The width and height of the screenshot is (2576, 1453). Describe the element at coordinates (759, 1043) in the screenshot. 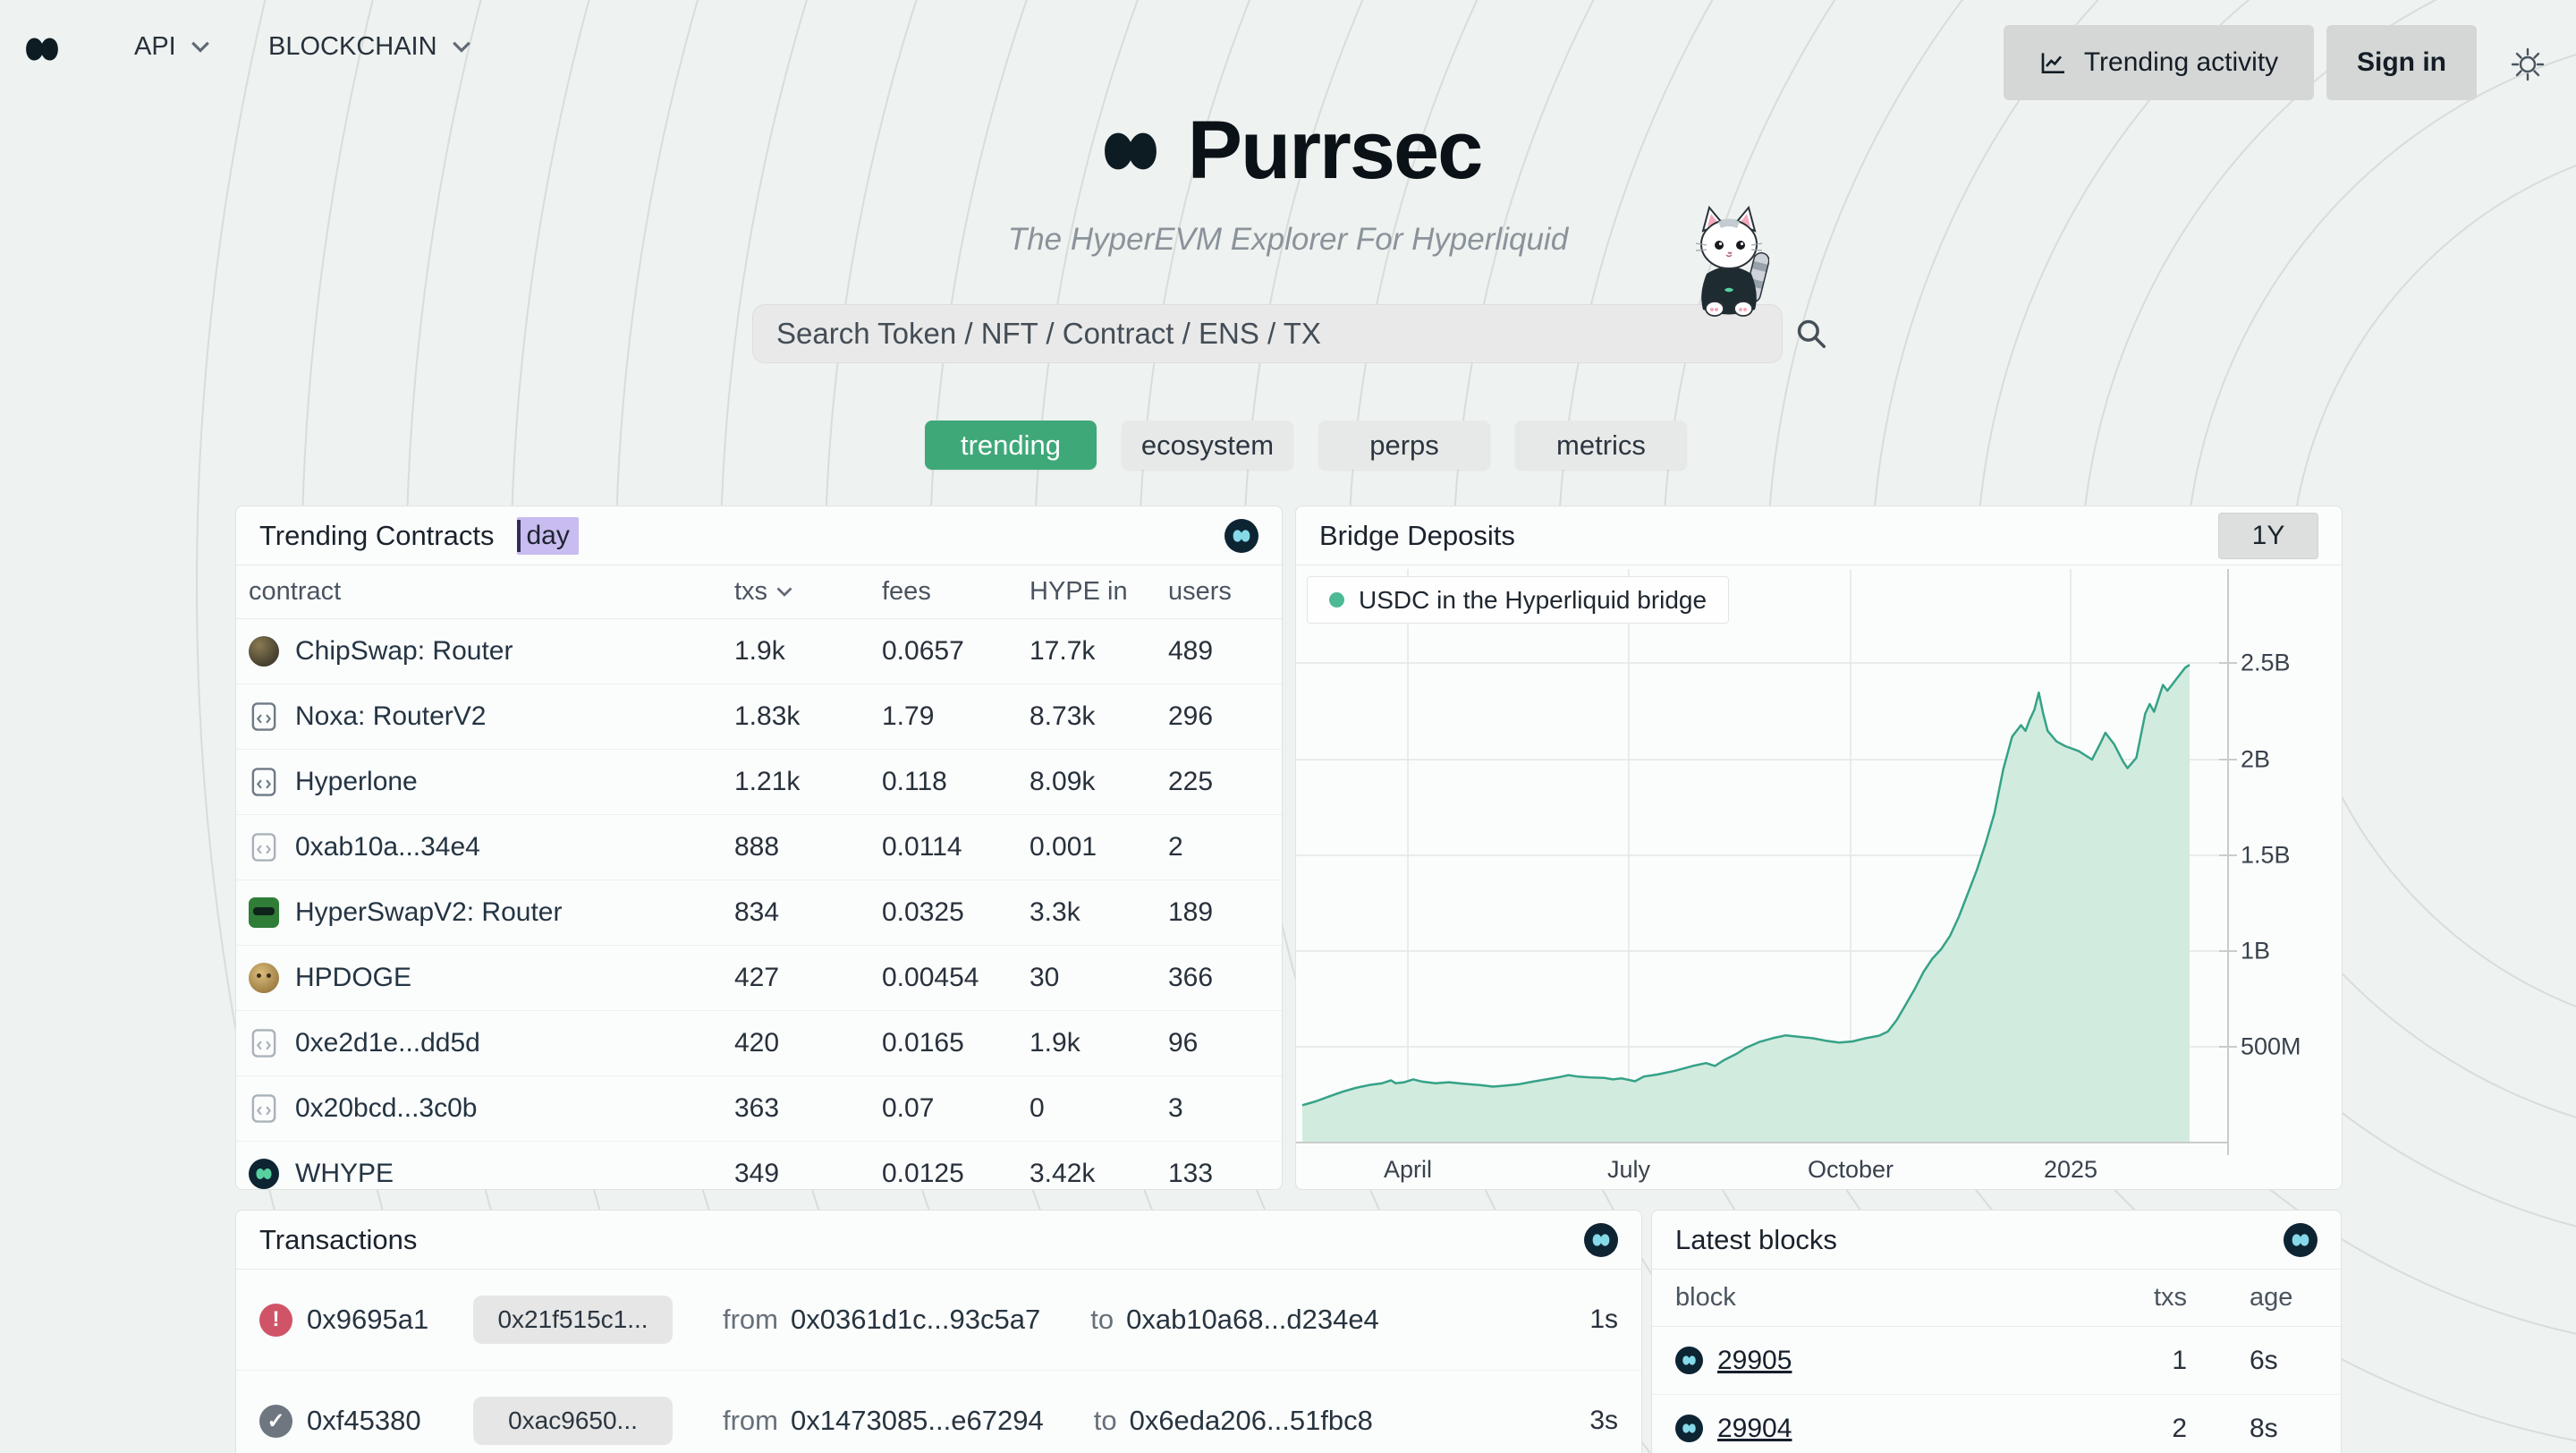

I see `table-row: 0xe2d1e...dd5d 420 0.0165 1.9k 96` at that location.